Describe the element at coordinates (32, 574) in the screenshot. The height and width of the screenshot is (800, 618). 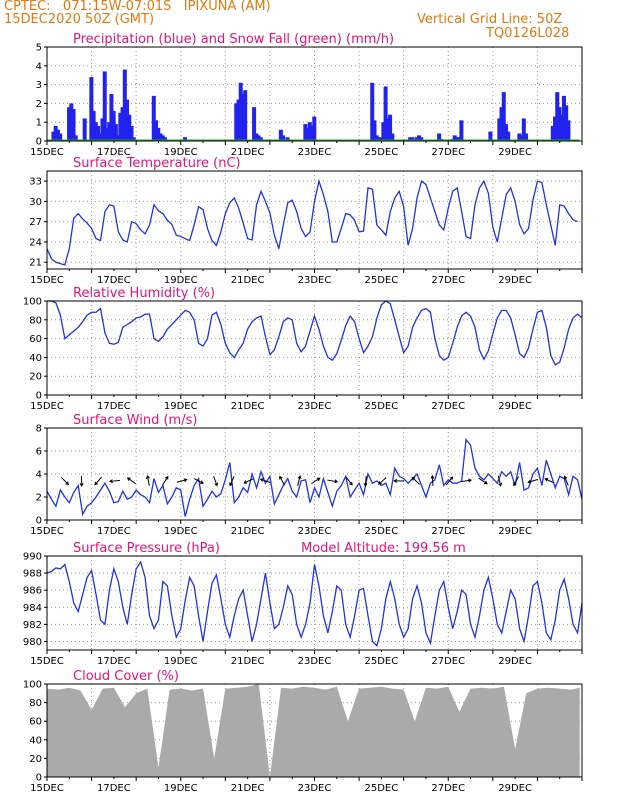
I see `y-tick-label: 988` at that location.